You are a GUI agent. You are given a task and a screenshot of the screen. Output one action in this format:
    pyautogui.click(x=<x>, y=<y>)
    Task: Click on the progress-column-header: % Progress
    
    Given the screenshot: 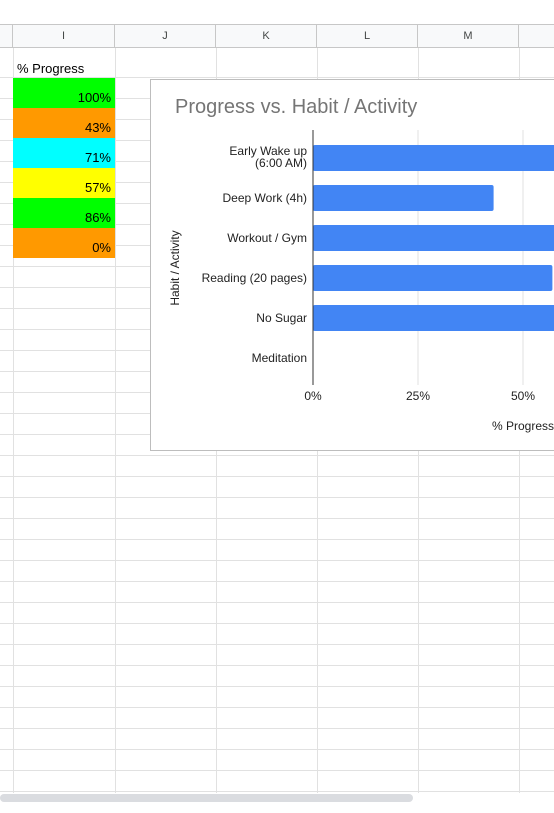 What is the action you would take?
    pyautogui.click(x=51, y=68)
    